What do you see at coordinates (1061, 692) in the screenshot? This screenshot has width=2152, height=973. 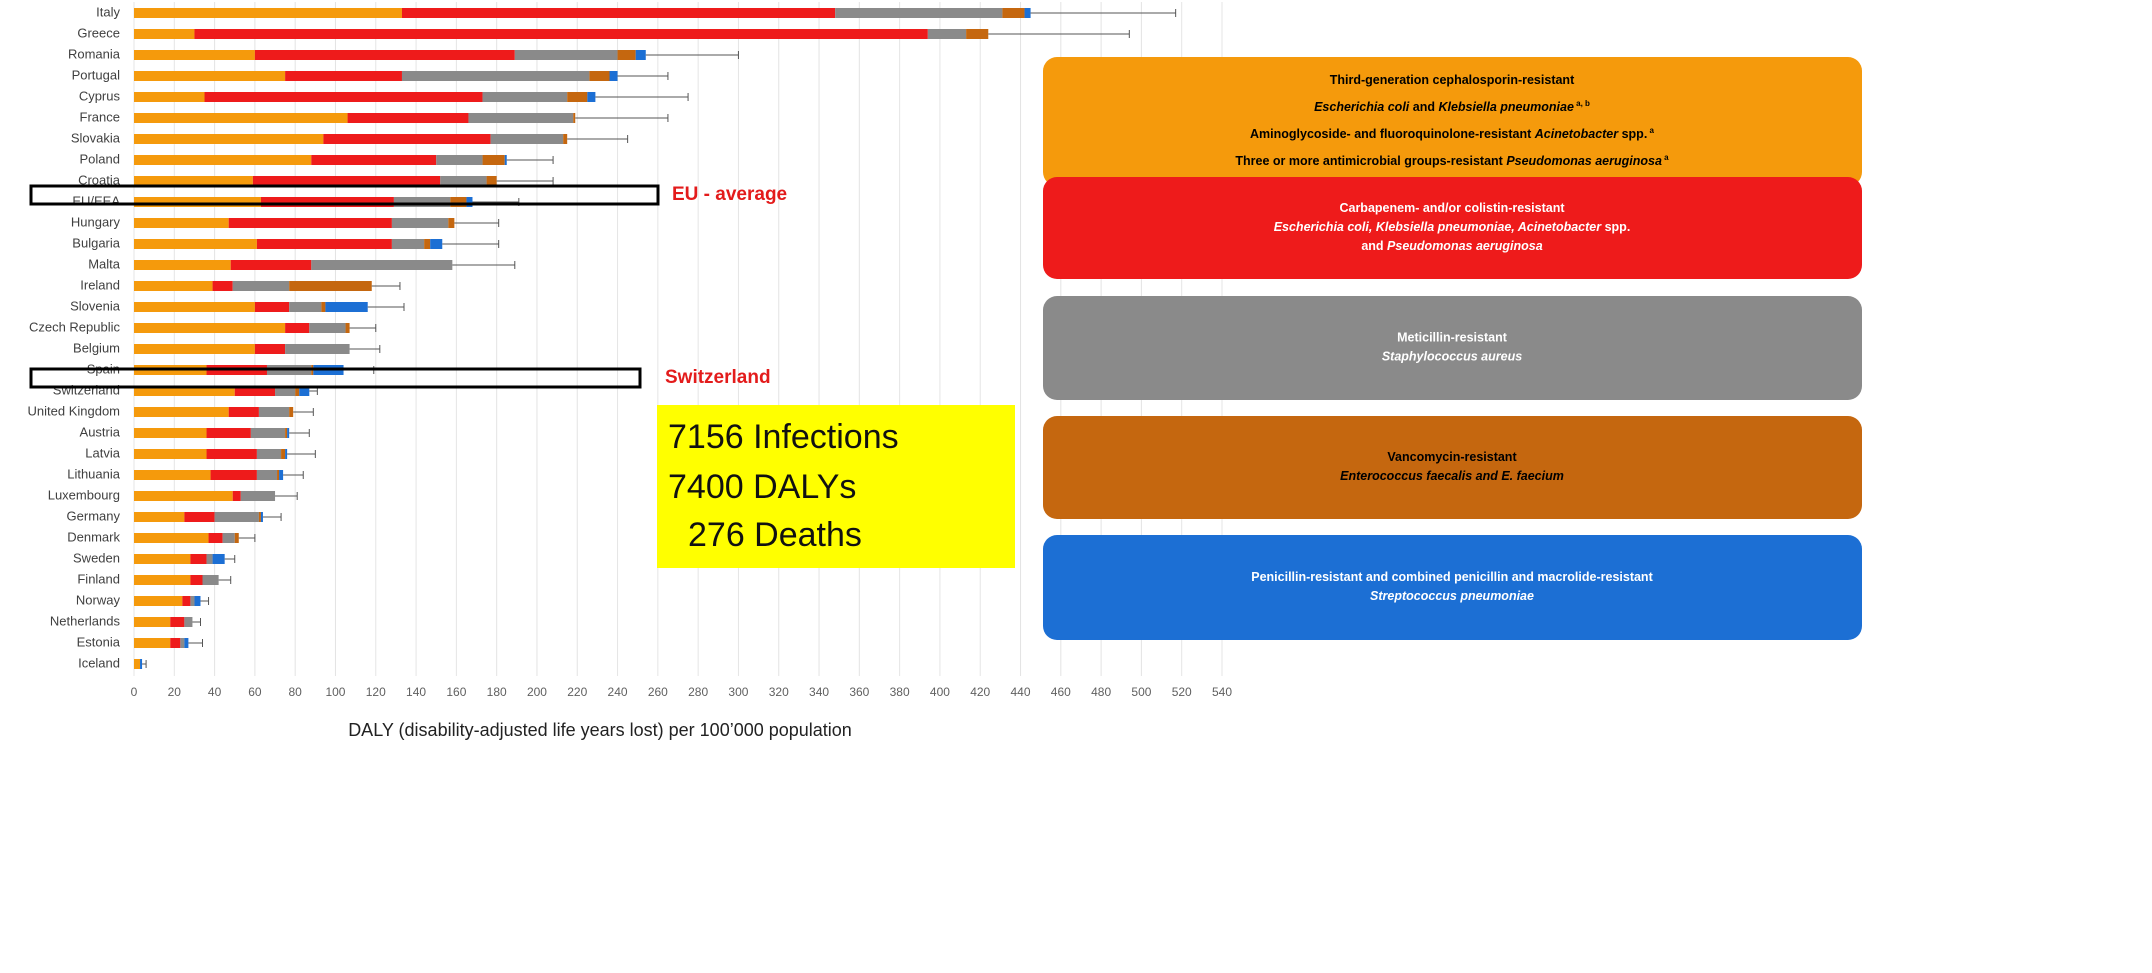 I see `x-tick-label: 460` at bounding box center [1061, 692].